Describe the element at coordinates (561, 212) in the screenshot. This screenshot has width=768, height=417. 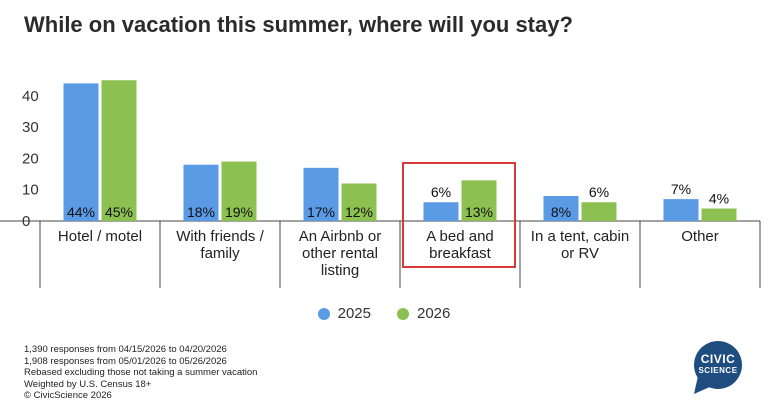
I see `data-label-2025: 8%` at that location.